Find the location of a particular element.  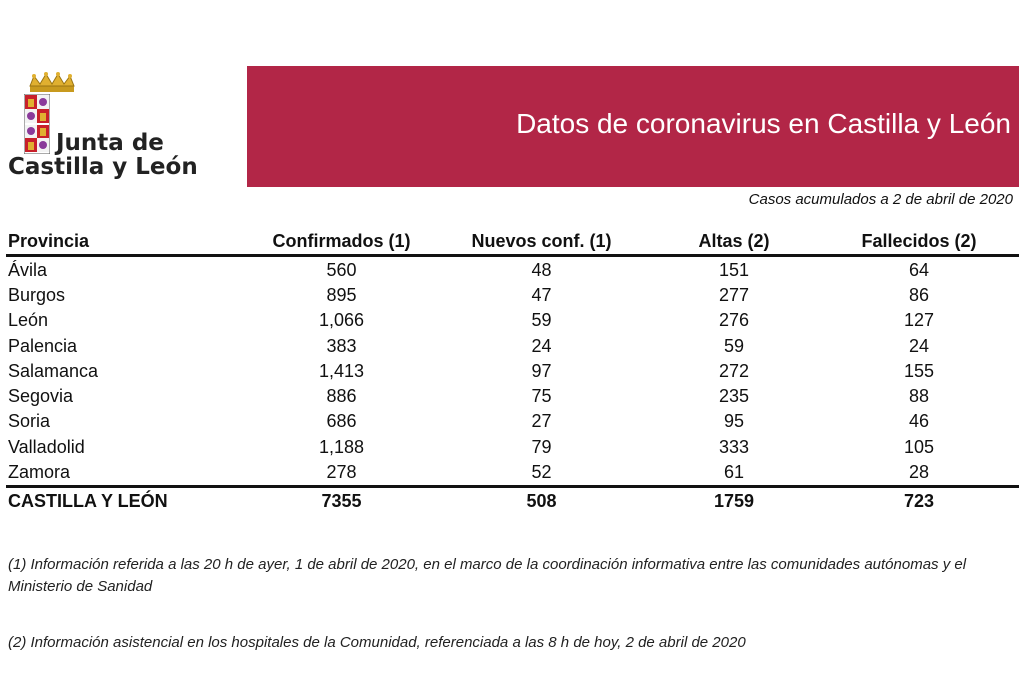

cell-nuevos: 52 is located at coordinates (541, 472).